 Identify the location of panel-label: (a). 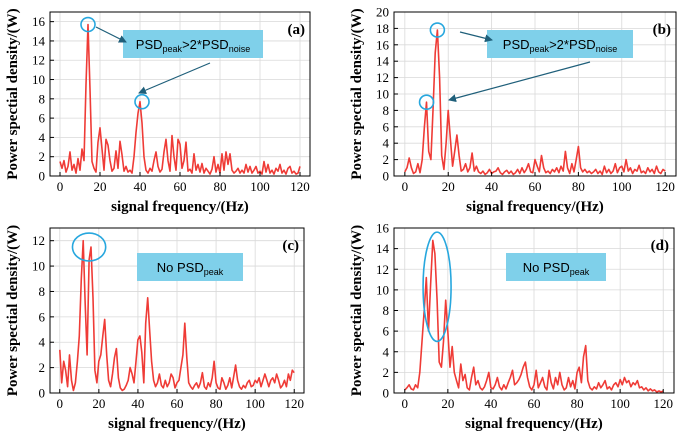
(297, 30).